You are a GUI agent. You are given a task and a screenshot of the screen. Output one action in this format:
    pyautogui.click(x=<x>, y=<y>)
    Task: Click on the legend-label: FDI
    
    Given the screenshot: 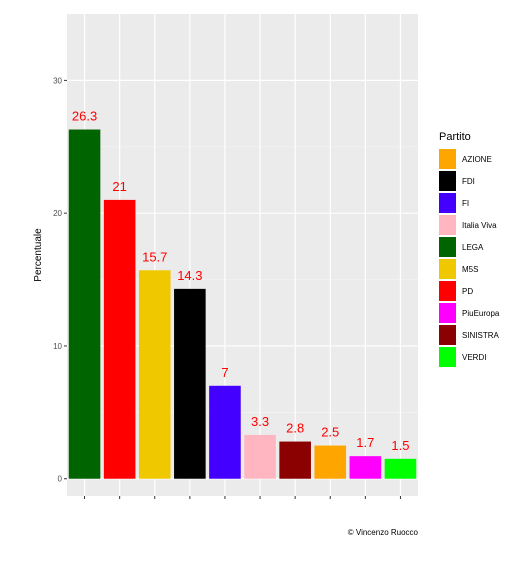 What is the action you would take?
    pyautogui.click(x=468, y=181)
    